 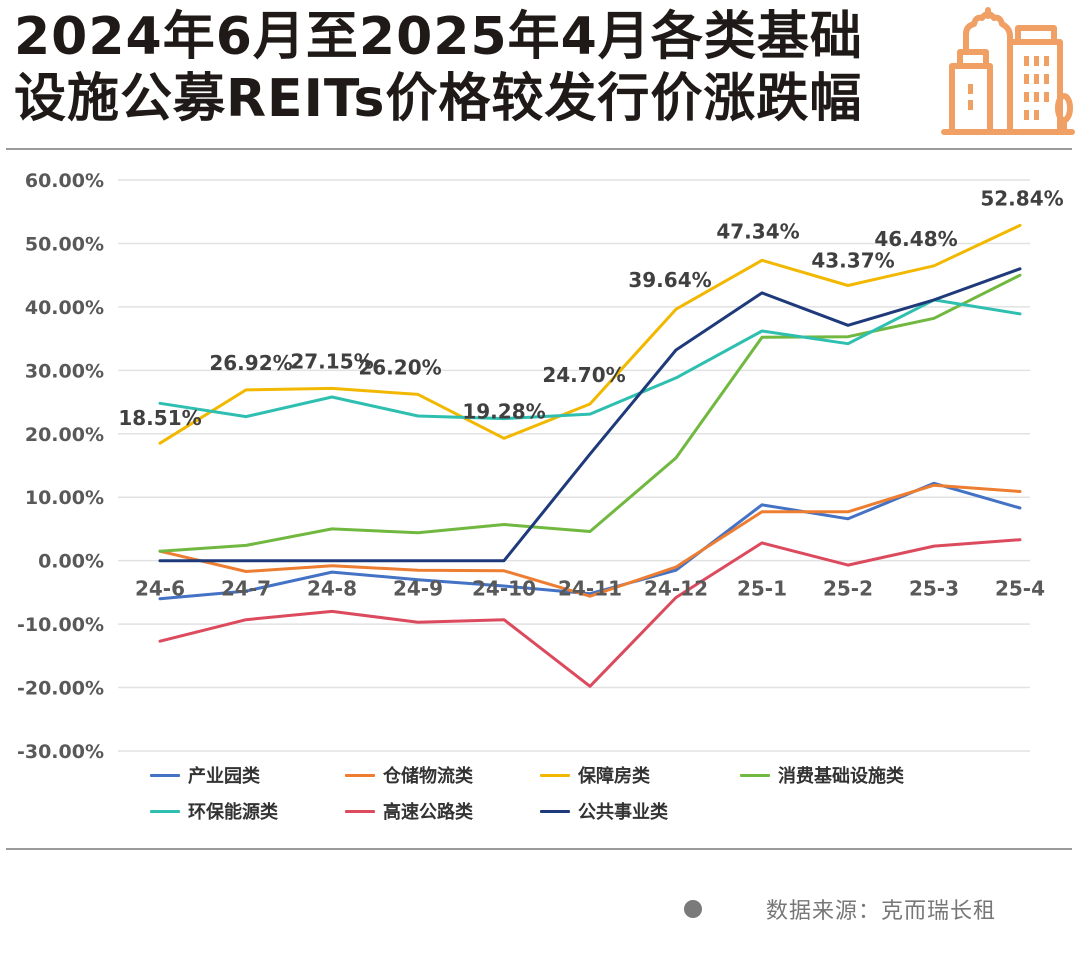 What do you see at coordinates (64, 244) in the screenshot?
I see `y-tick-label: 50.00%` at bounding box center [64, 244].